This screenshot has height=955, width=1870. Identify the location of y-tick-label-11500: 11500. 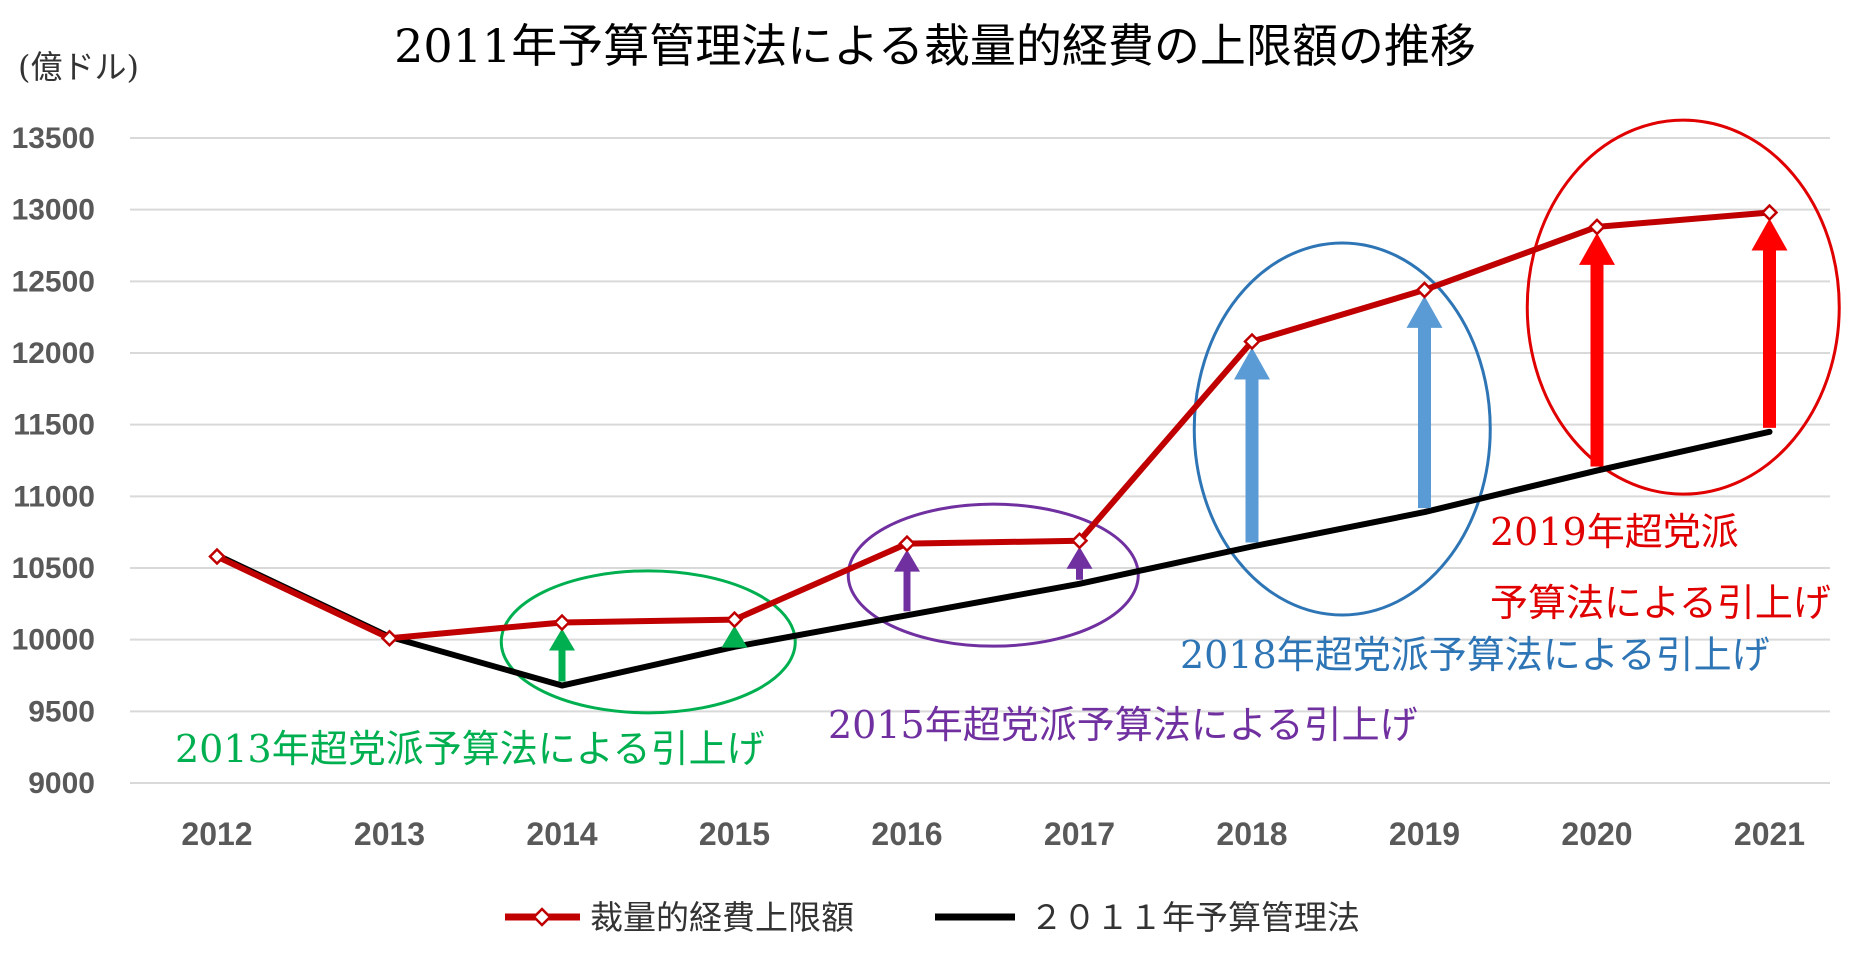
(54, 425).